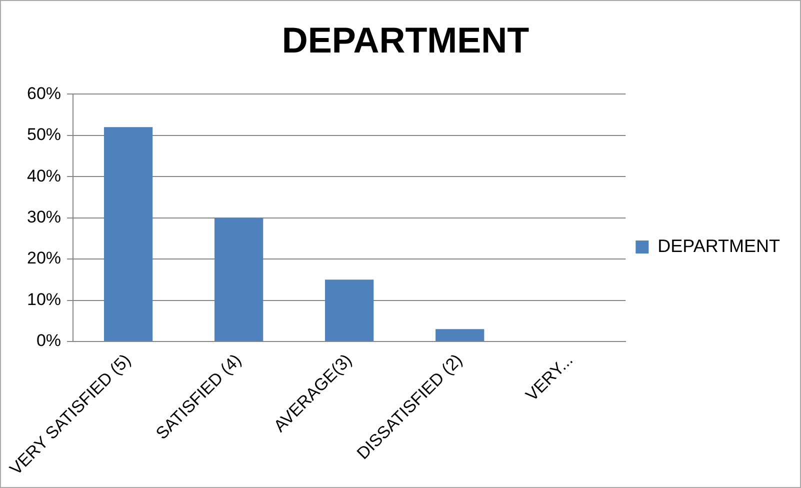 The width and height of the screenshot is (801, 488). Describe the element at coordinates (44, 134) in the screenshot. I see `y-tick-label: 50%` at that location.